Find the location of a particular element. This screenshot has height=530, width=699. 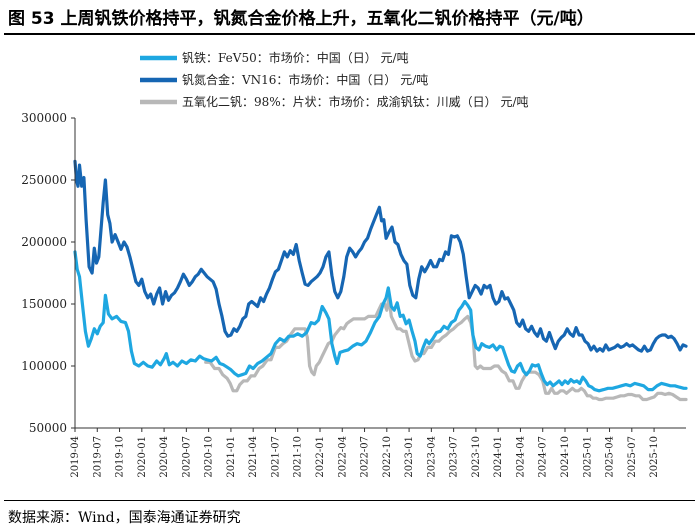

legend-label-0: 钒铁：FeV50：市场价：中国（日） 元/吨 is located at coordinates (295, 57).